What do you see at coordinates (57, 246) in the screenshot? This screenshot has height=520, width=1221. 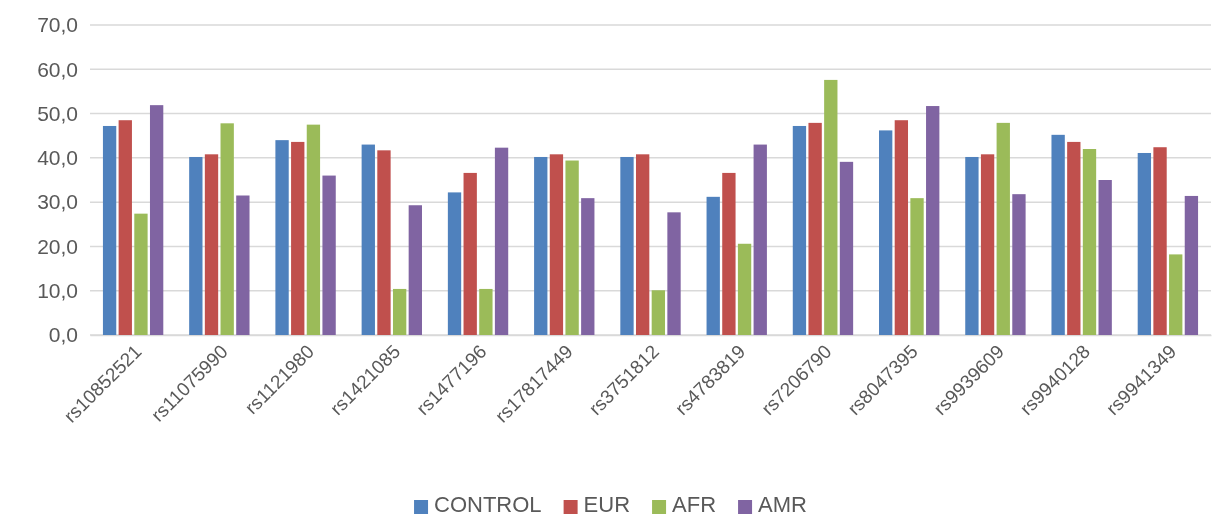 I see `y-tick-label: 20,0` at bounding box center [57, 246].